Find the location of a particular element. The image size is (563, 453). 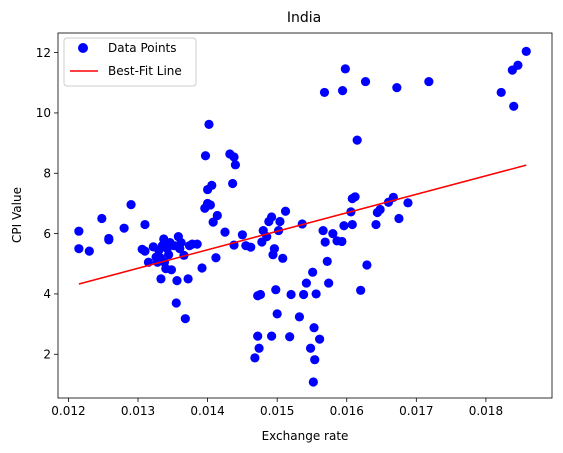

legend: Data Points Best-Fit Line is located at coordinates (130, 62).